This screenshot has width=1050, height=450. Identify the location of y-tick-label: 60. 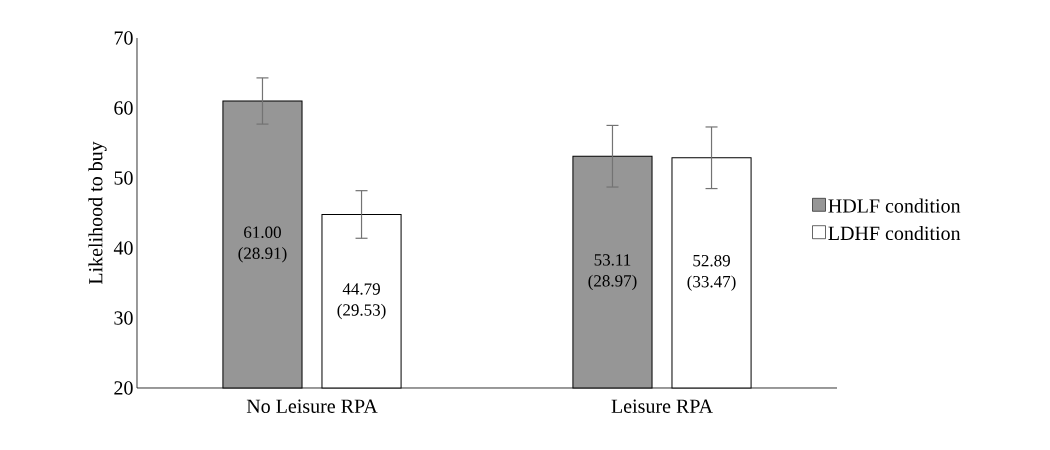
(123, 108).